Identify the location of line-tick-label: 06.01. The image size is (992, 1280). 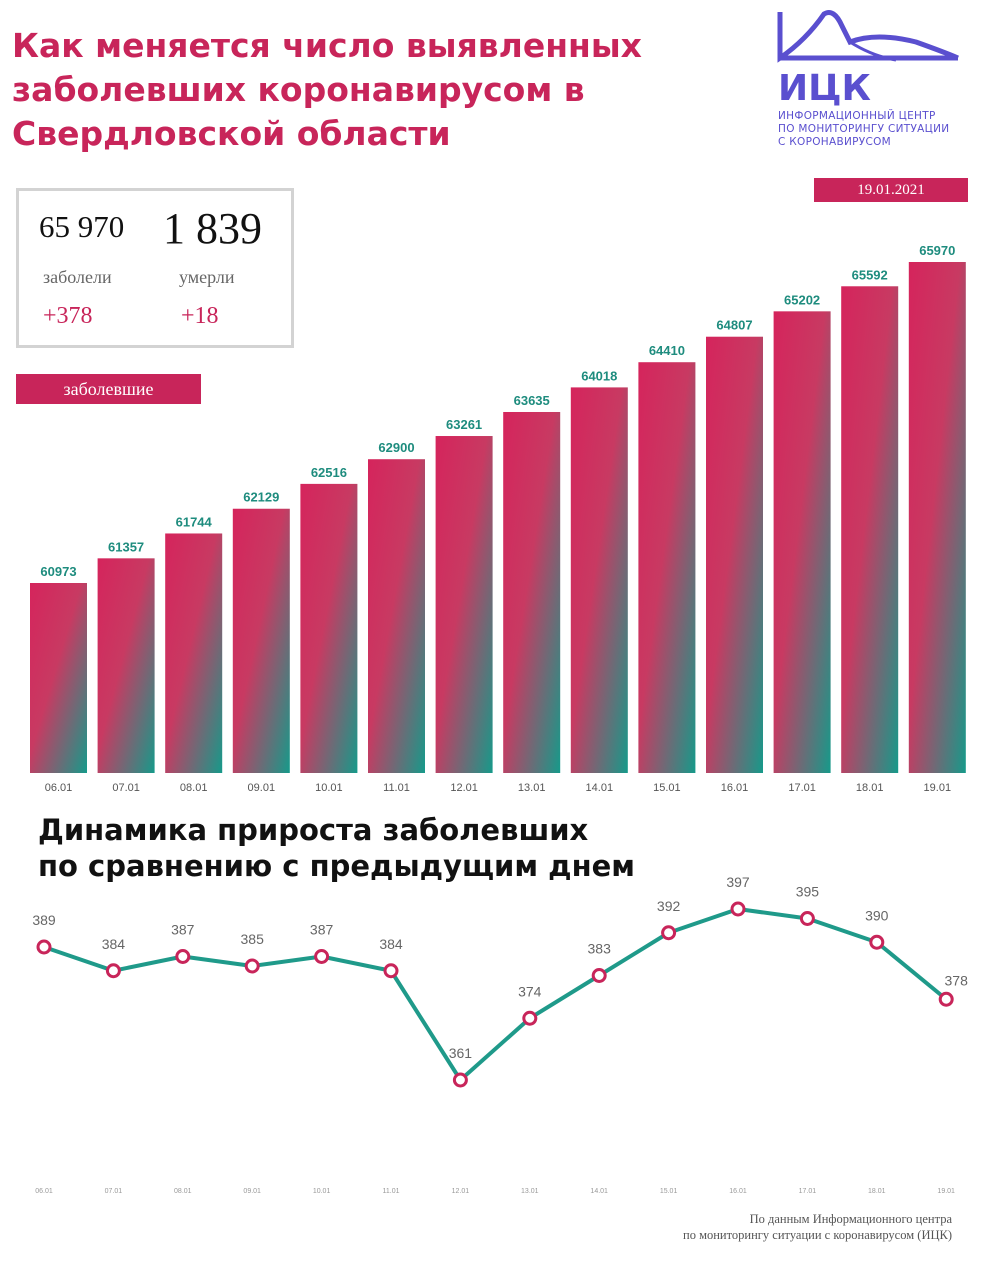
(44, 1191).